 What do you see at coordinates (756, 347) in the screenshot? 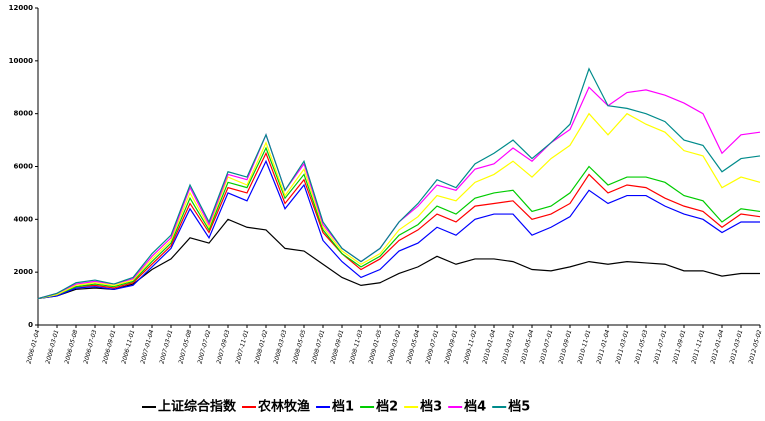
I see `x-tick-label: 2012-05-02` at bounding box center [756, 347].